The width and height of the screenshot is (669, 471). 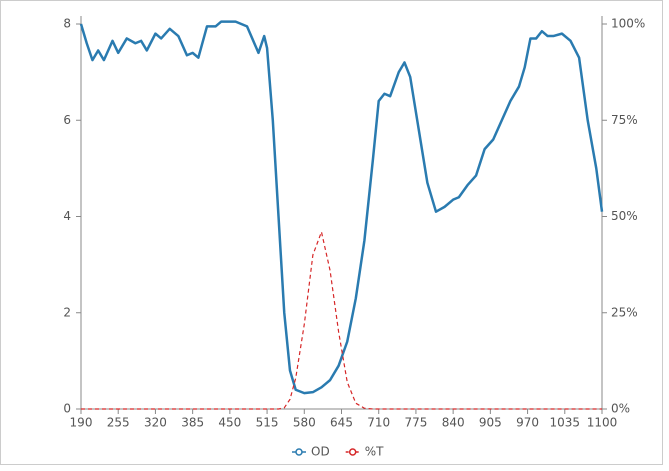 I want to click on y2-tick-label: 100%, so click(x=628, y=24).